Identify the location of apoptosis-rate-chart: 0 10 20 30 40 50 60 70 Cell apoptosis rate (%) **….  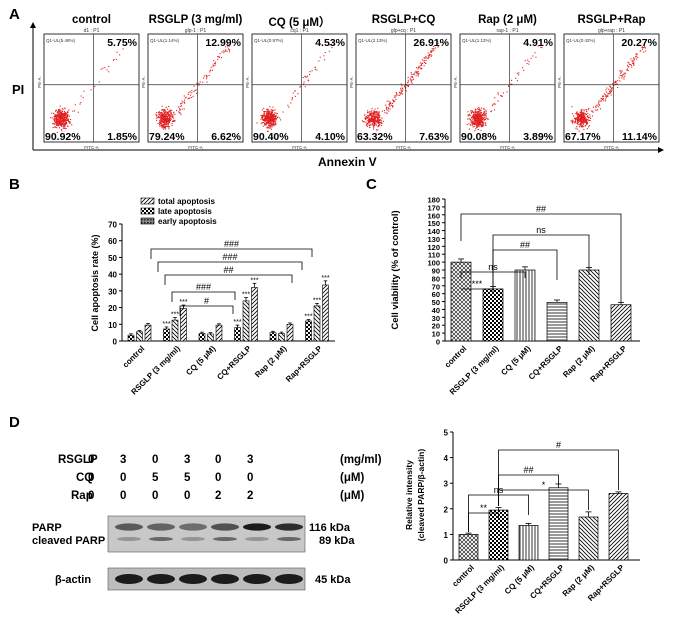
(212, 297).